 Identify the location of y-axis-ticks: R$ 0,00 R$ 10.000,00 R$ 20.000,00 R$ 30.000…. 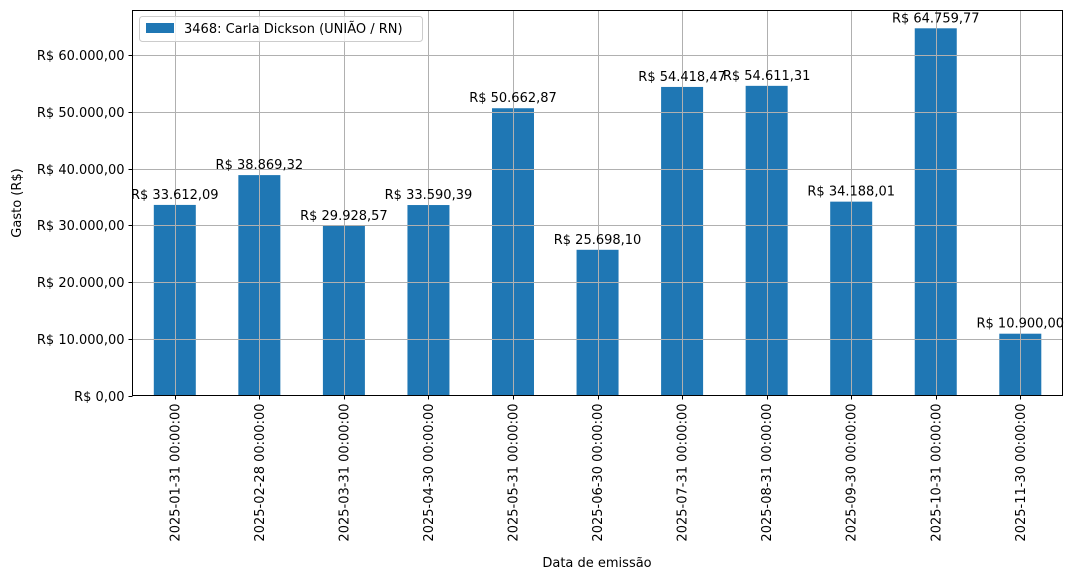
(85, 227).